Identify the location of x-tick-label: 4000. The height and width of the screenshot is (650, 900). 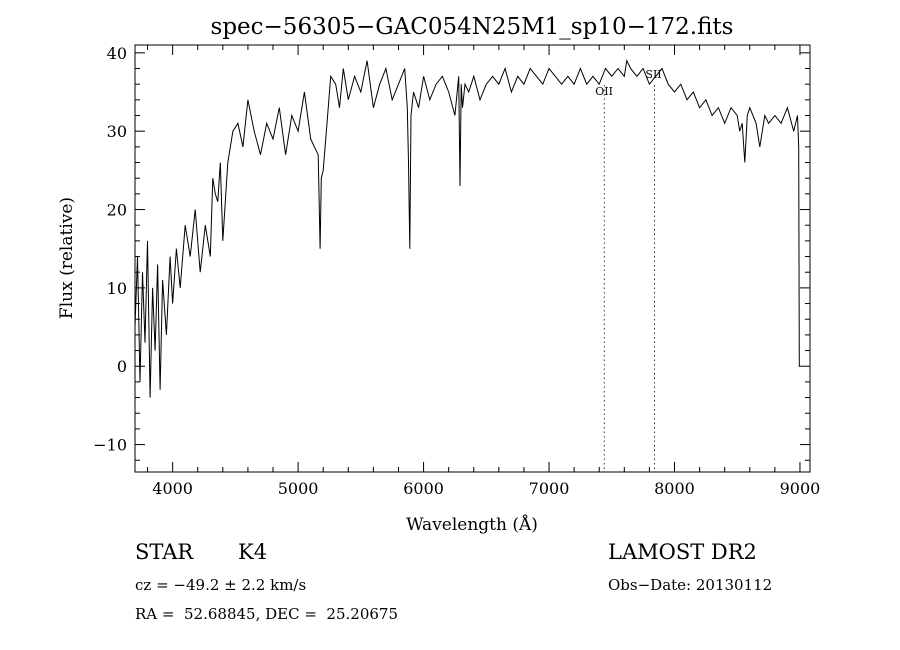
(172, 488).